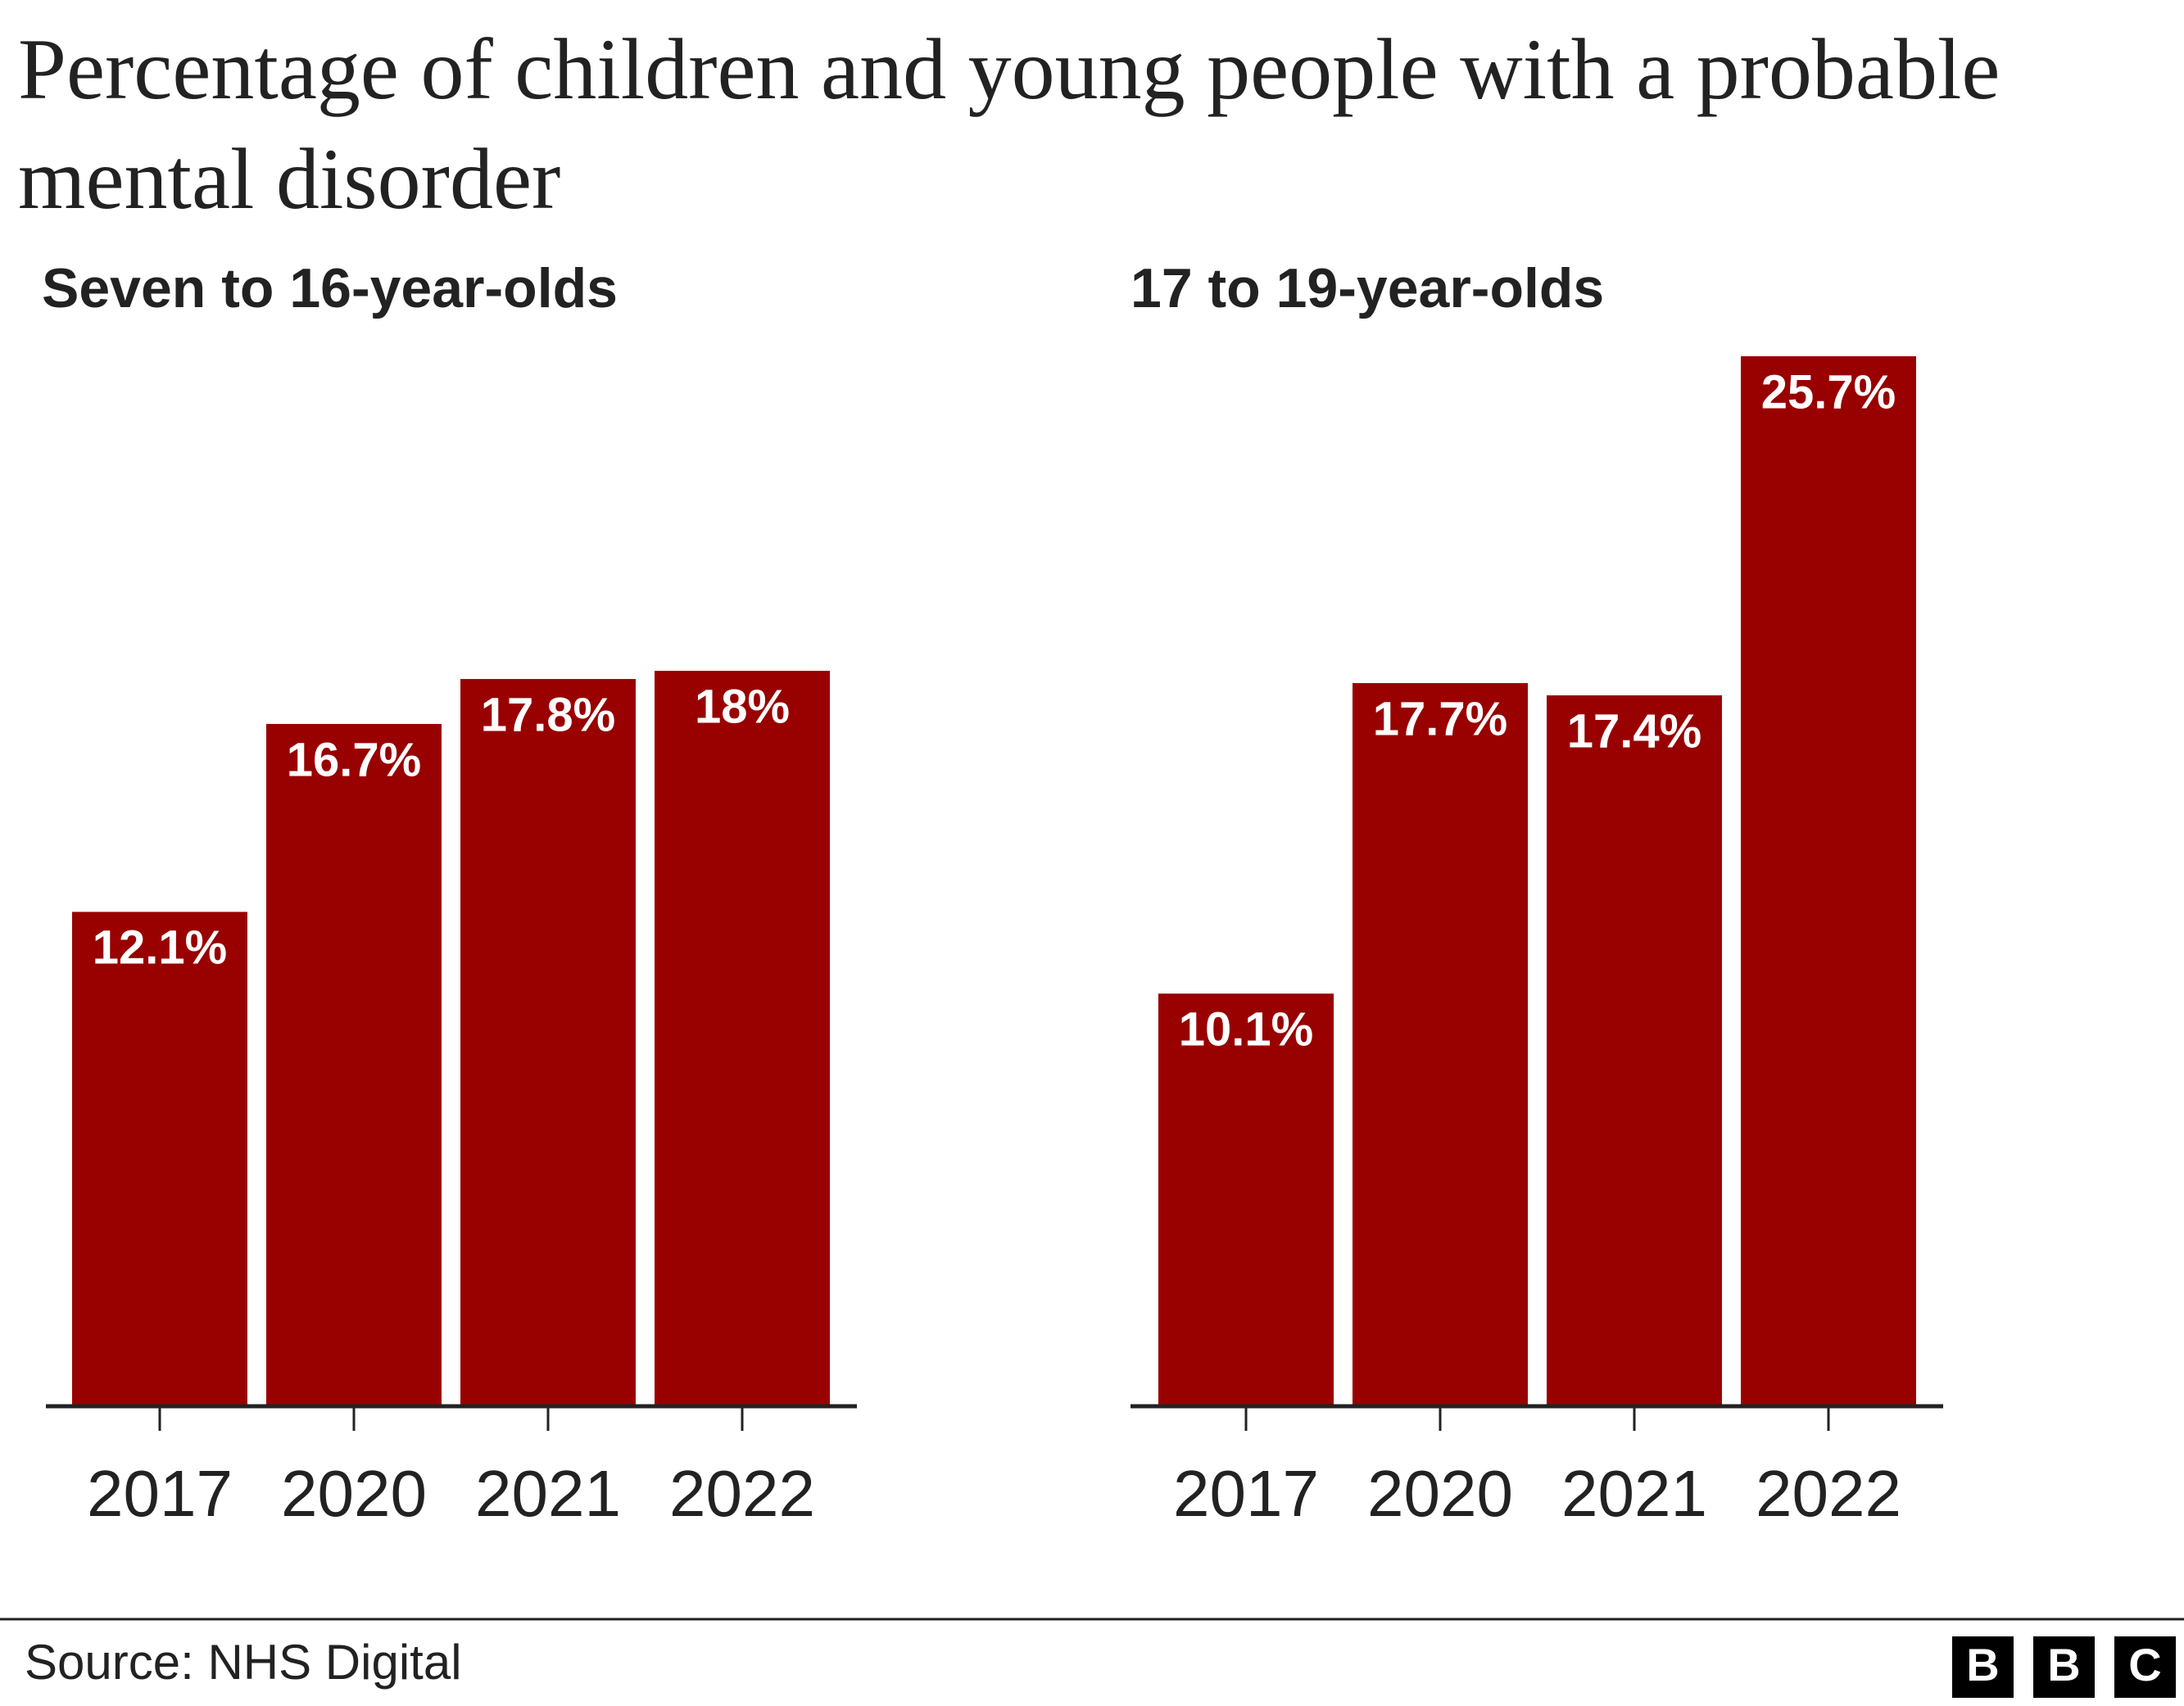 This screenshot has height=1706, width=2184. Describe the element at coordinates (354, 759) in the screenshot. I see `value-label: 16.7%` at that location.